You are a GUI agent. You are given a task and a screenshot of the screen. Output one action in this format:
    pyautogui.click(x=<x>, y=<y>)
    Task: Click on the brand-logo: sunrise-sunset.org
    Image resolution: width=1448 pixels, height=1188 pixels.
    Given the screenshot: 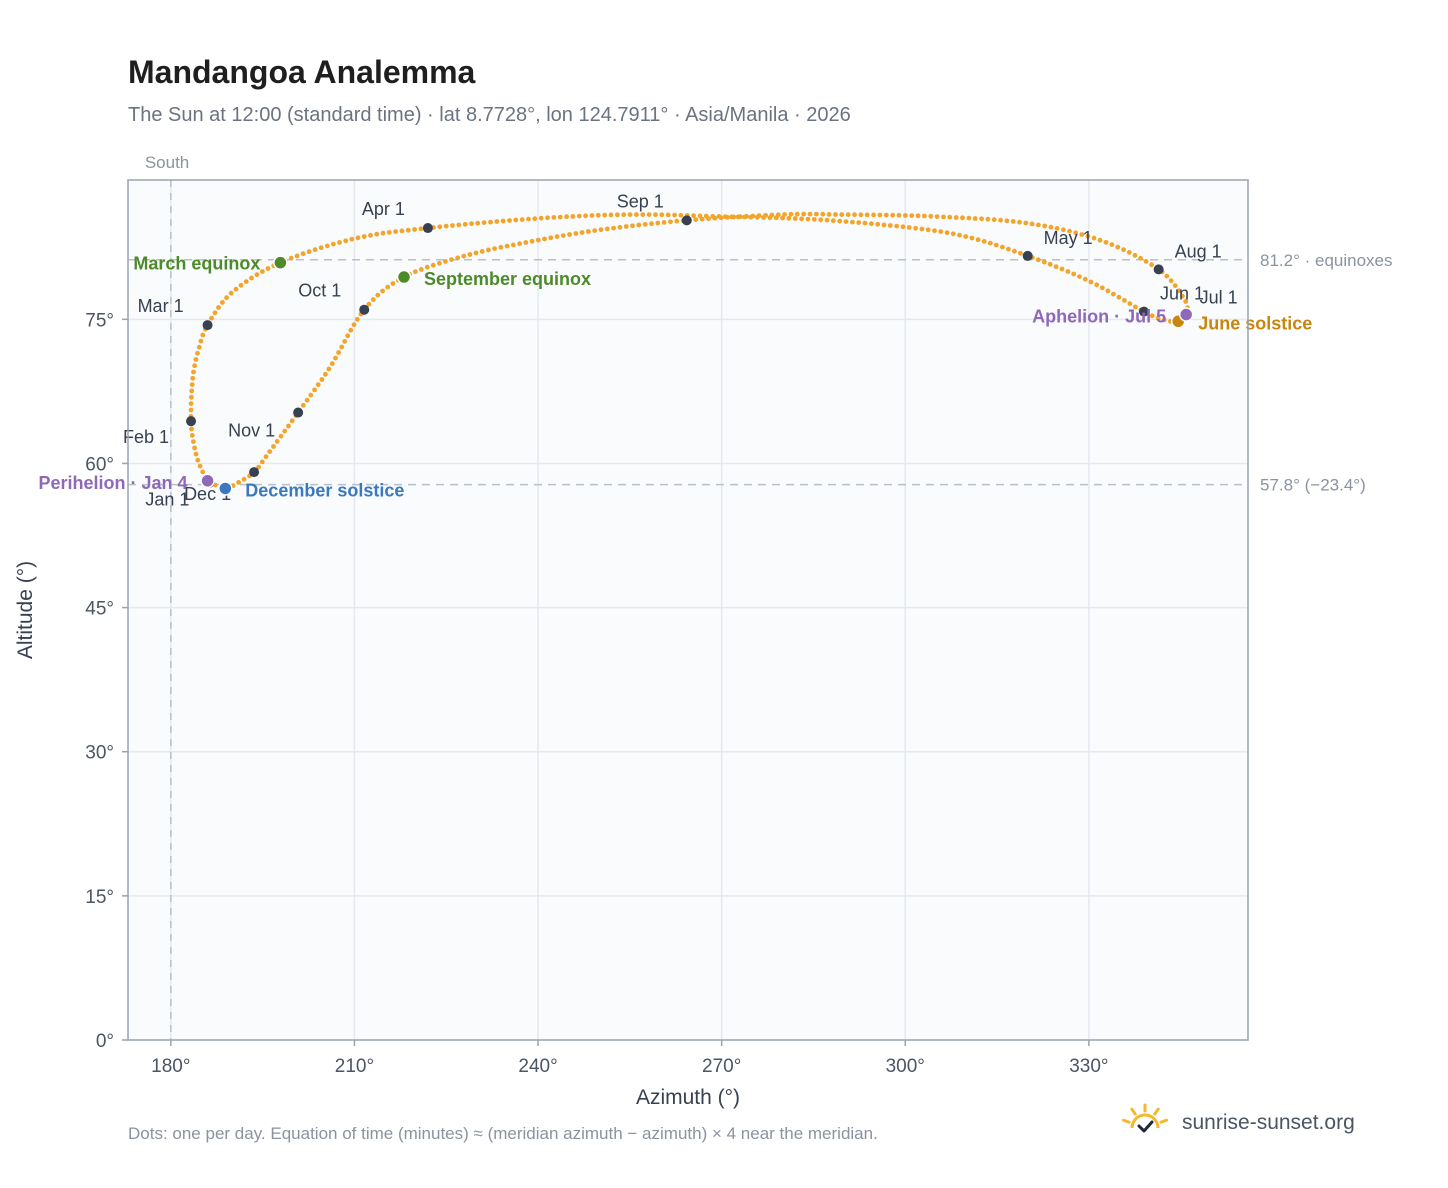 What is the action you would take?
    pyautogui.click(x=1237, y=1122)
    